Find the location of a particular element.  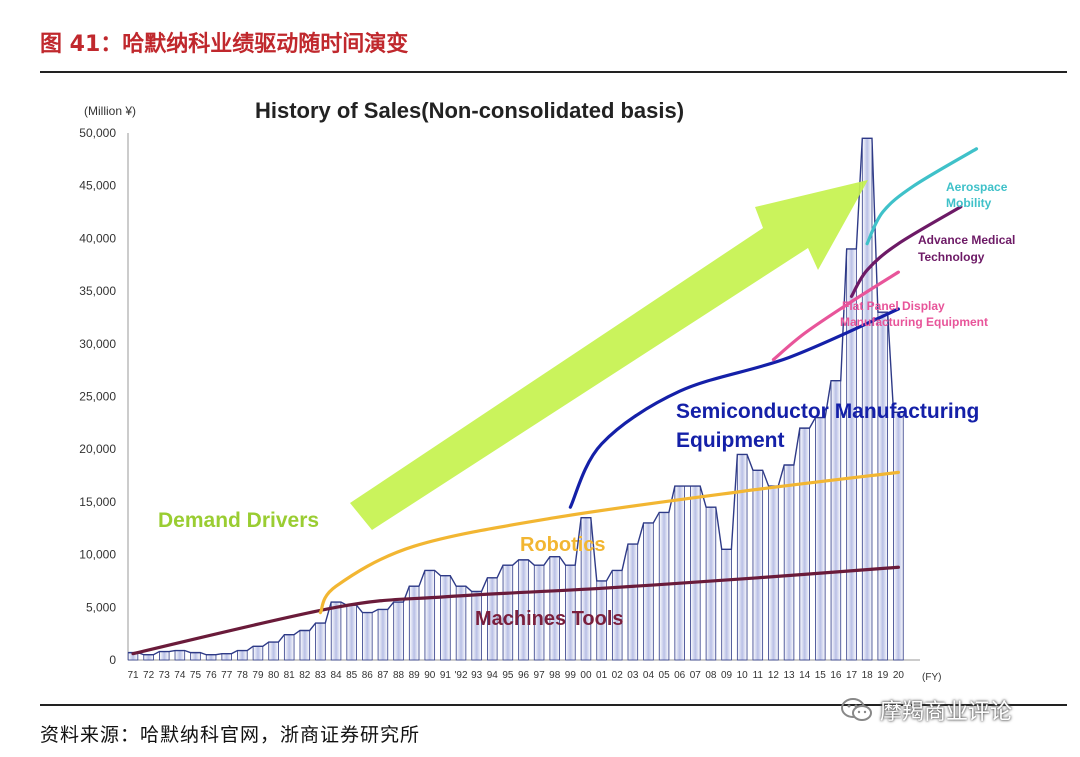

x-tick-label: 08 is located at coordinates (711, 675).